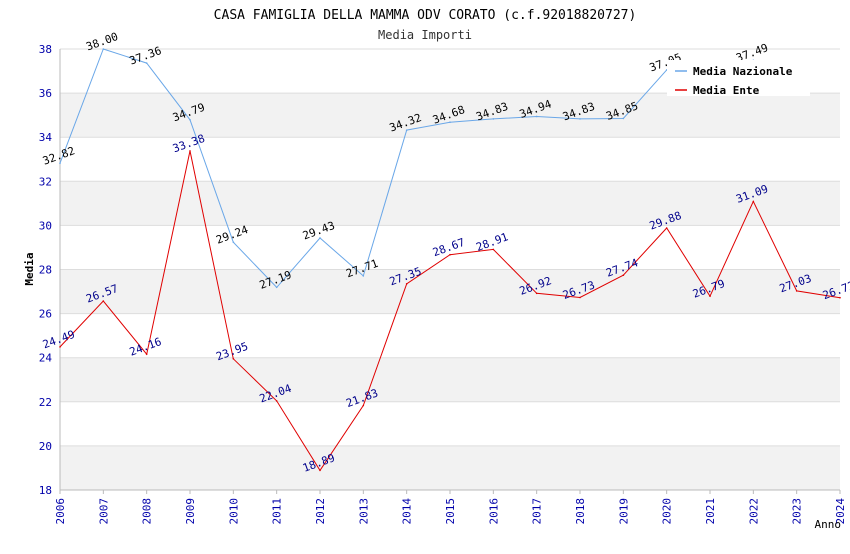 The width and height of the screenshot is (850, 554). Describe the element at coordinates (45, 93) in the screenshot. I see `y-tick-label: 36` at that location.